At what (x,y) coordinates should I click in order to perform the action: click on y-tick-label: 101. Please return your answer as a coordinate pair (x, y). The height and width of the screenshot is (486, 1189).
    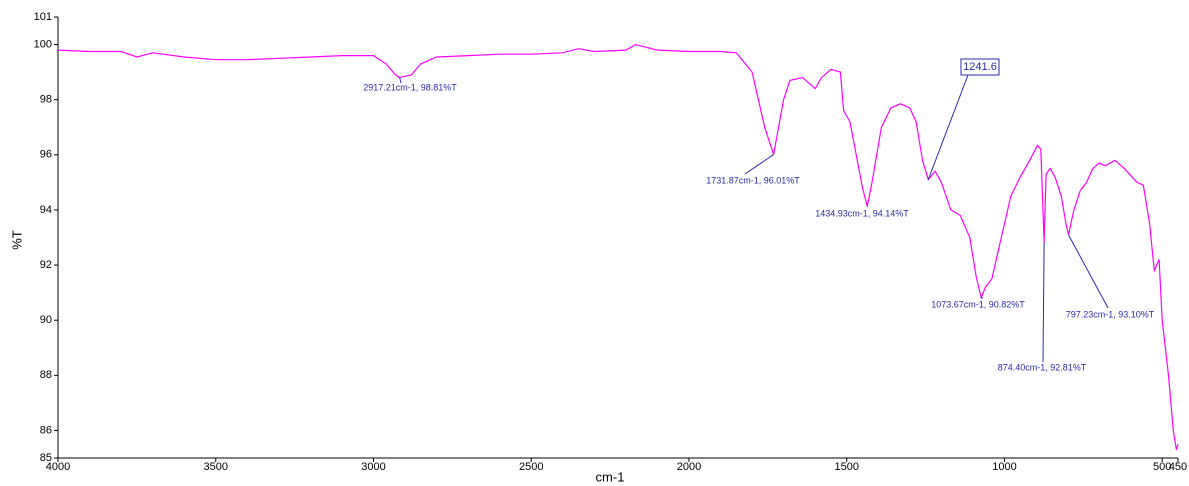
    Looking at the image, I should click on (43, 17).